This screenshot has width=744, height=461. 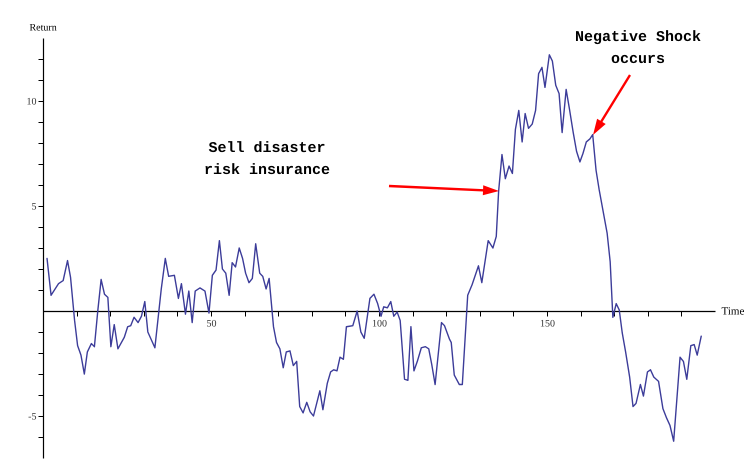 I want to click on y-tick-label: 5, so click(x=34, y=207).